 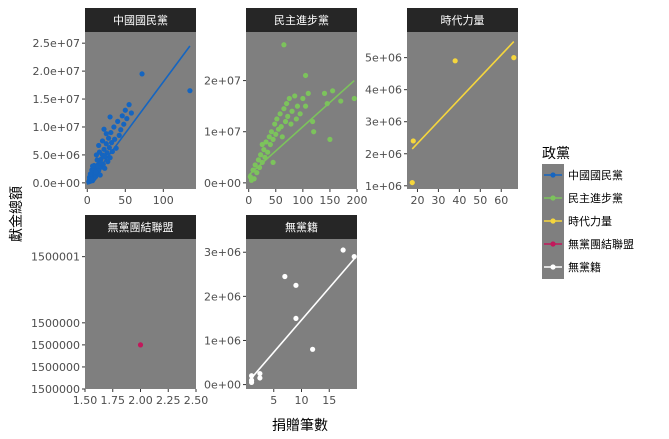 I want to click on facet-title: 時代力量, so click(x=463, y=20).